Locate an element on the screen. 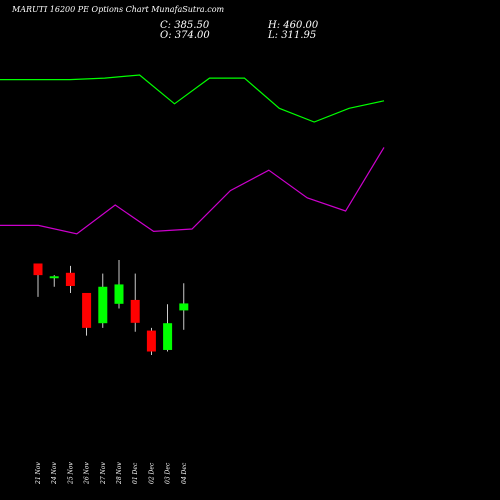 The image size is (500, 500). x-tick-label: 26 Nov is located at coordinates (87, 473).